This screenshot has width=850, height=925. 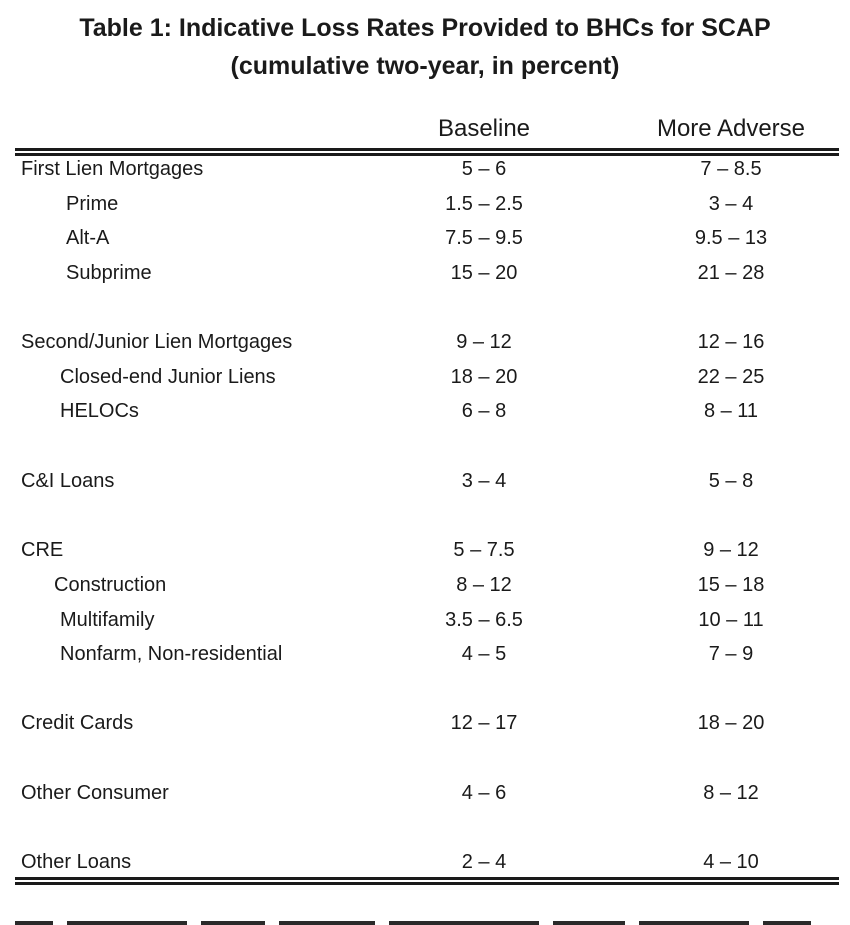 I want to click on more-adverse-value: 21 – 28, so click(x=731, y=273).